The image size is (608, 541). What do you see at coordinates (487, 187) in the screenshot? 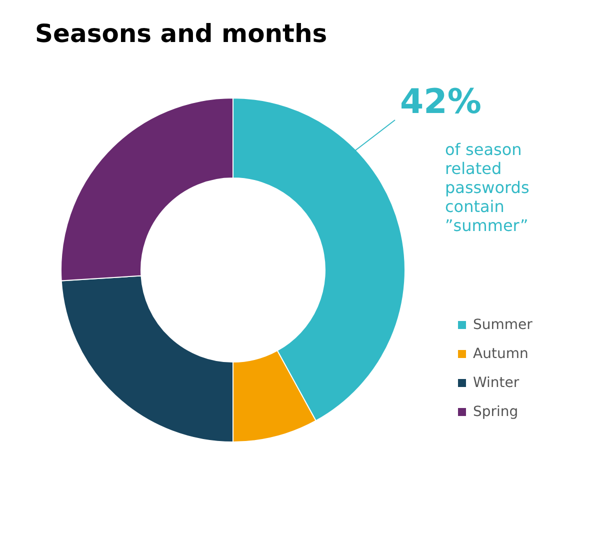
I see `text: of season related passwords contain ”summer”` at bounding box center [487, 187].